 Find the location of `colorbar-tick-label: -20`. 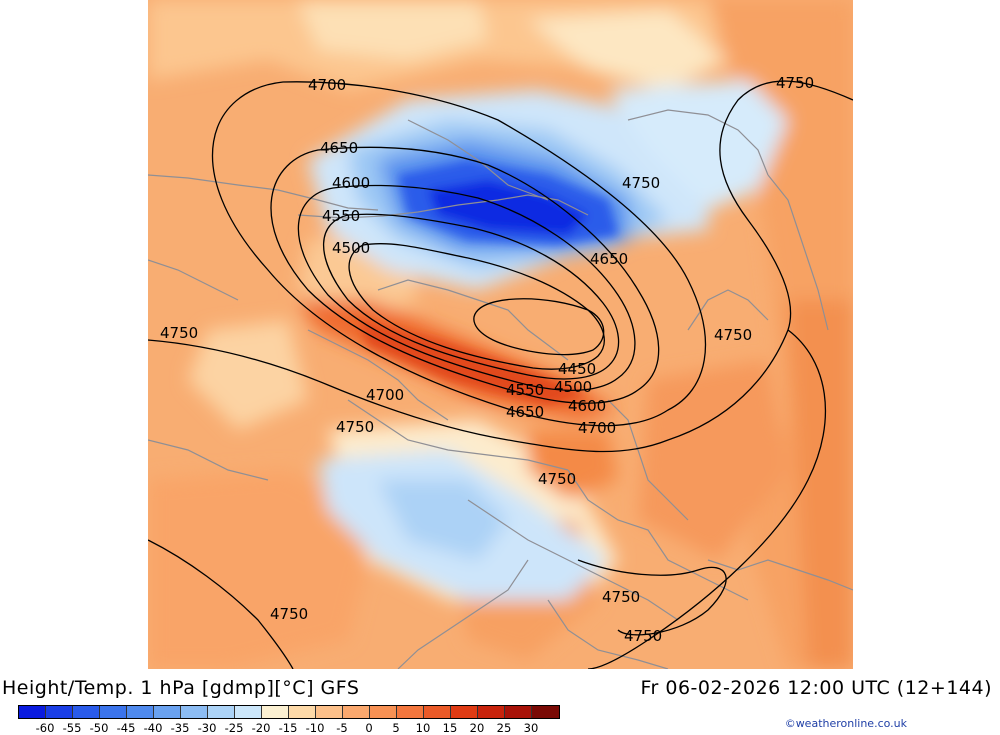

colorbar-tick-label: -20 is located at coordinates (261, 728).